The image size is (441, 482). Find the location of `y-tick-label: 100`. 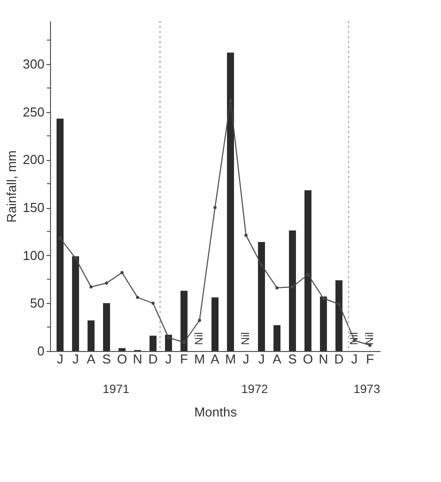

y-tick-label: 100 is located at coordinates (33, 255).